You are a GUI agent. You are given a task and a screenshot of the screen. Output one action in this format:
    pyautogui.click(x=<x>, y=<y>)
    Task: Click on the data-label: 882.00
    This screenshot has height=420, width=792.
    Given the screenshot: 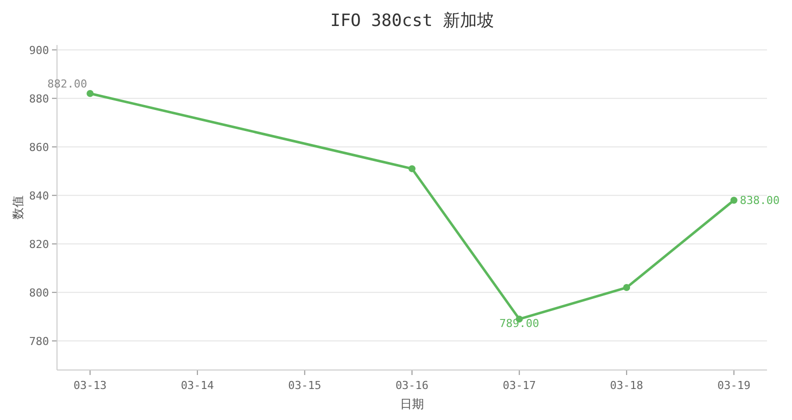 What is the action you would take?
    pyautogui.click(x=67, y=84)
    